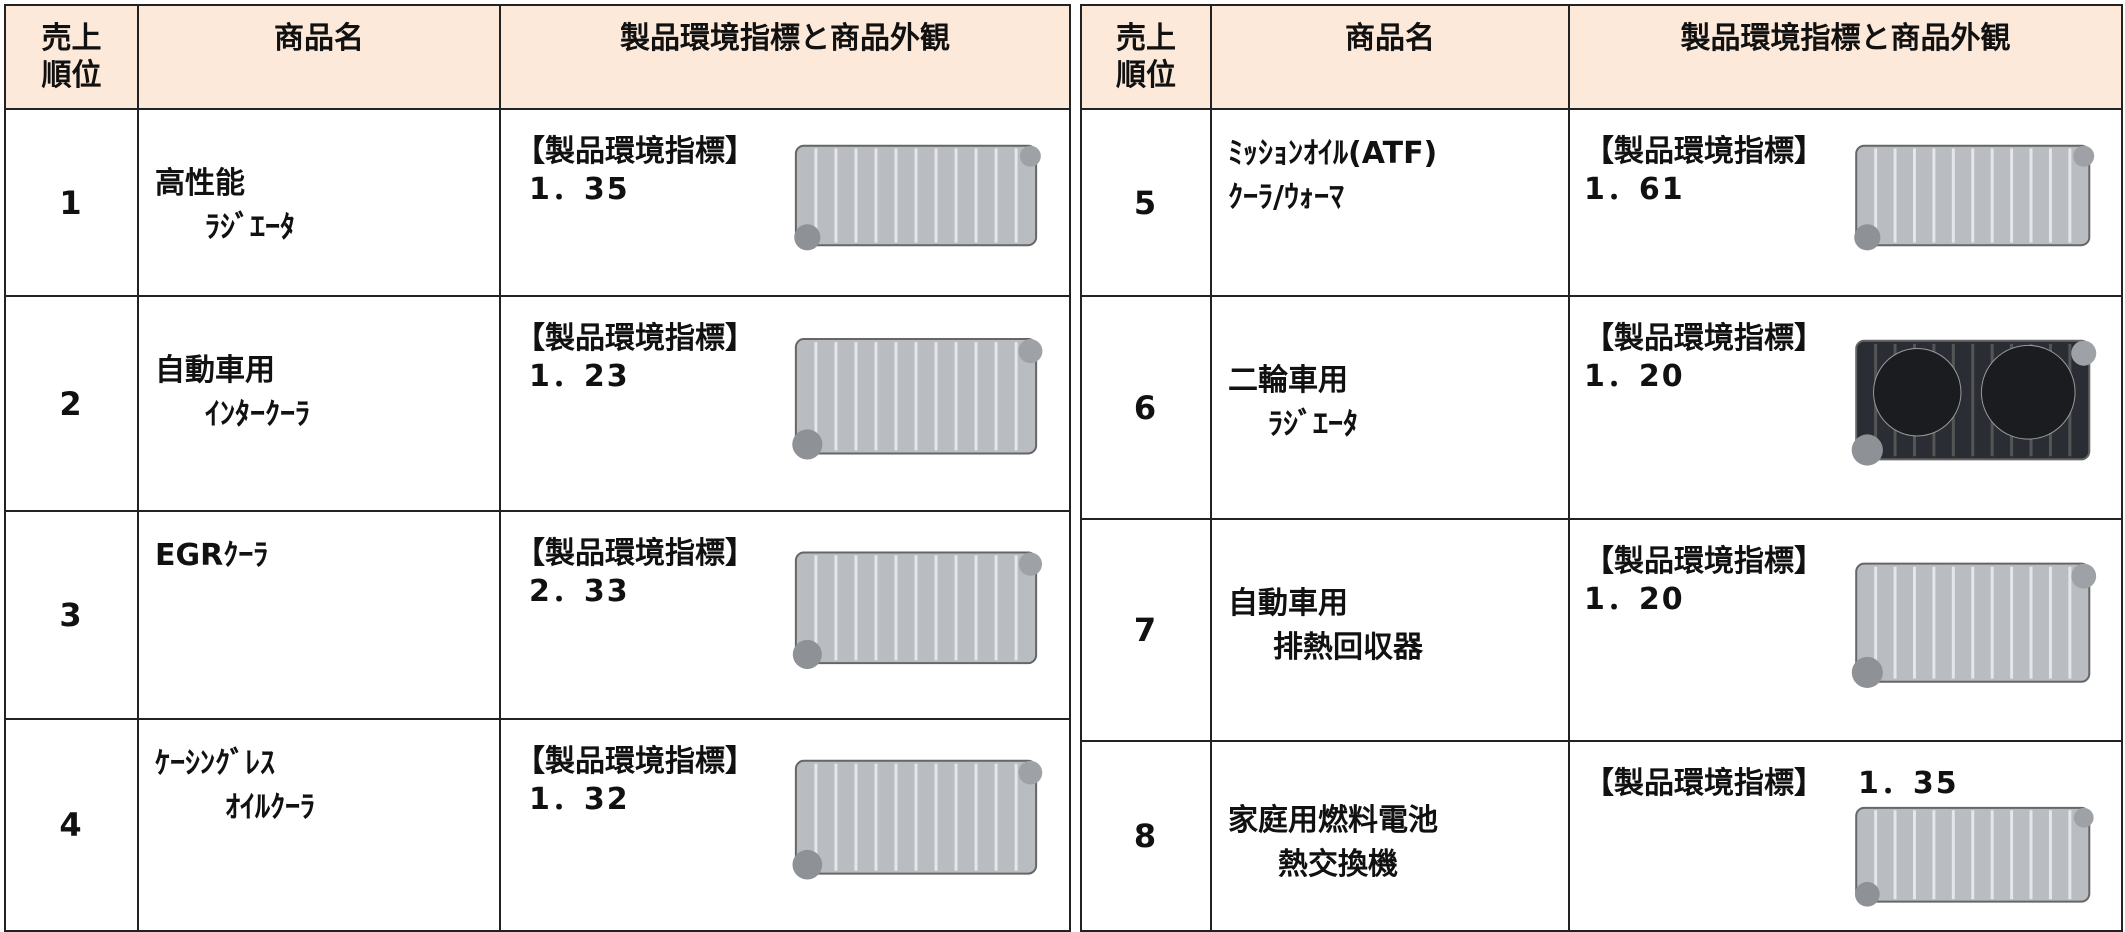 The image size is (2125, 932). Describe the element at coordinates (1286, 197) in the screenshot. I see `product-name: ｸｰﾗ/ｳｫｰﾏ` at that location.